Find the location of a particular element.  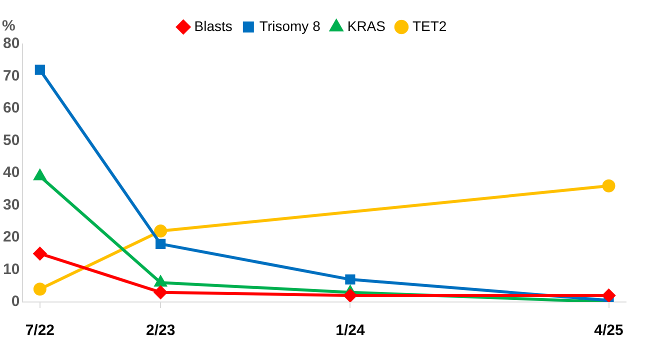

y-tick-label: 30 is located at coordinates (11, 205).